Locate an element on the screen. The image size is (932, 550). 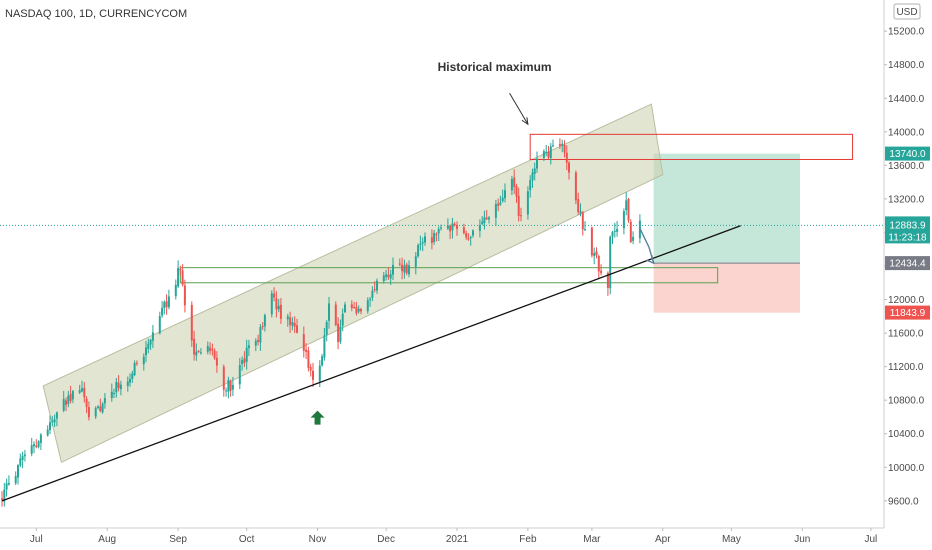
y-tick-label: 11600.0 is located at coordinates (906, 334).